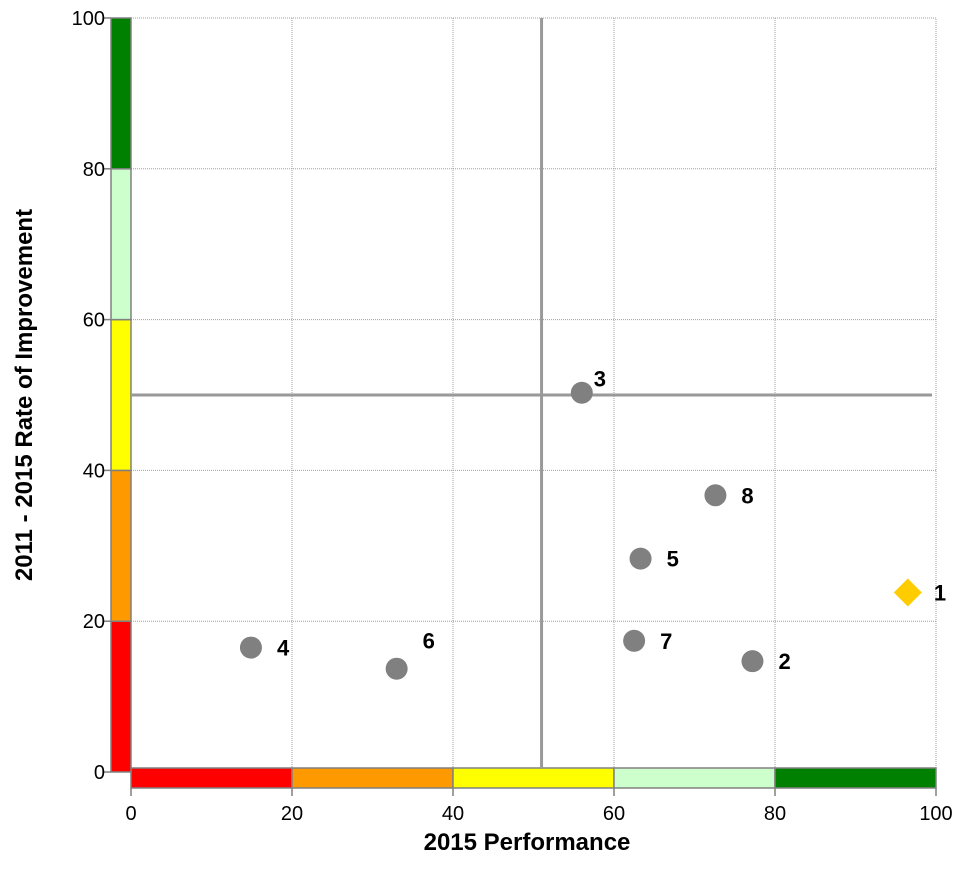  What do you see at coordinates (292, 814) in the screenshot?
I see `x-tick-label: 20` at bounding box center [292, 814].